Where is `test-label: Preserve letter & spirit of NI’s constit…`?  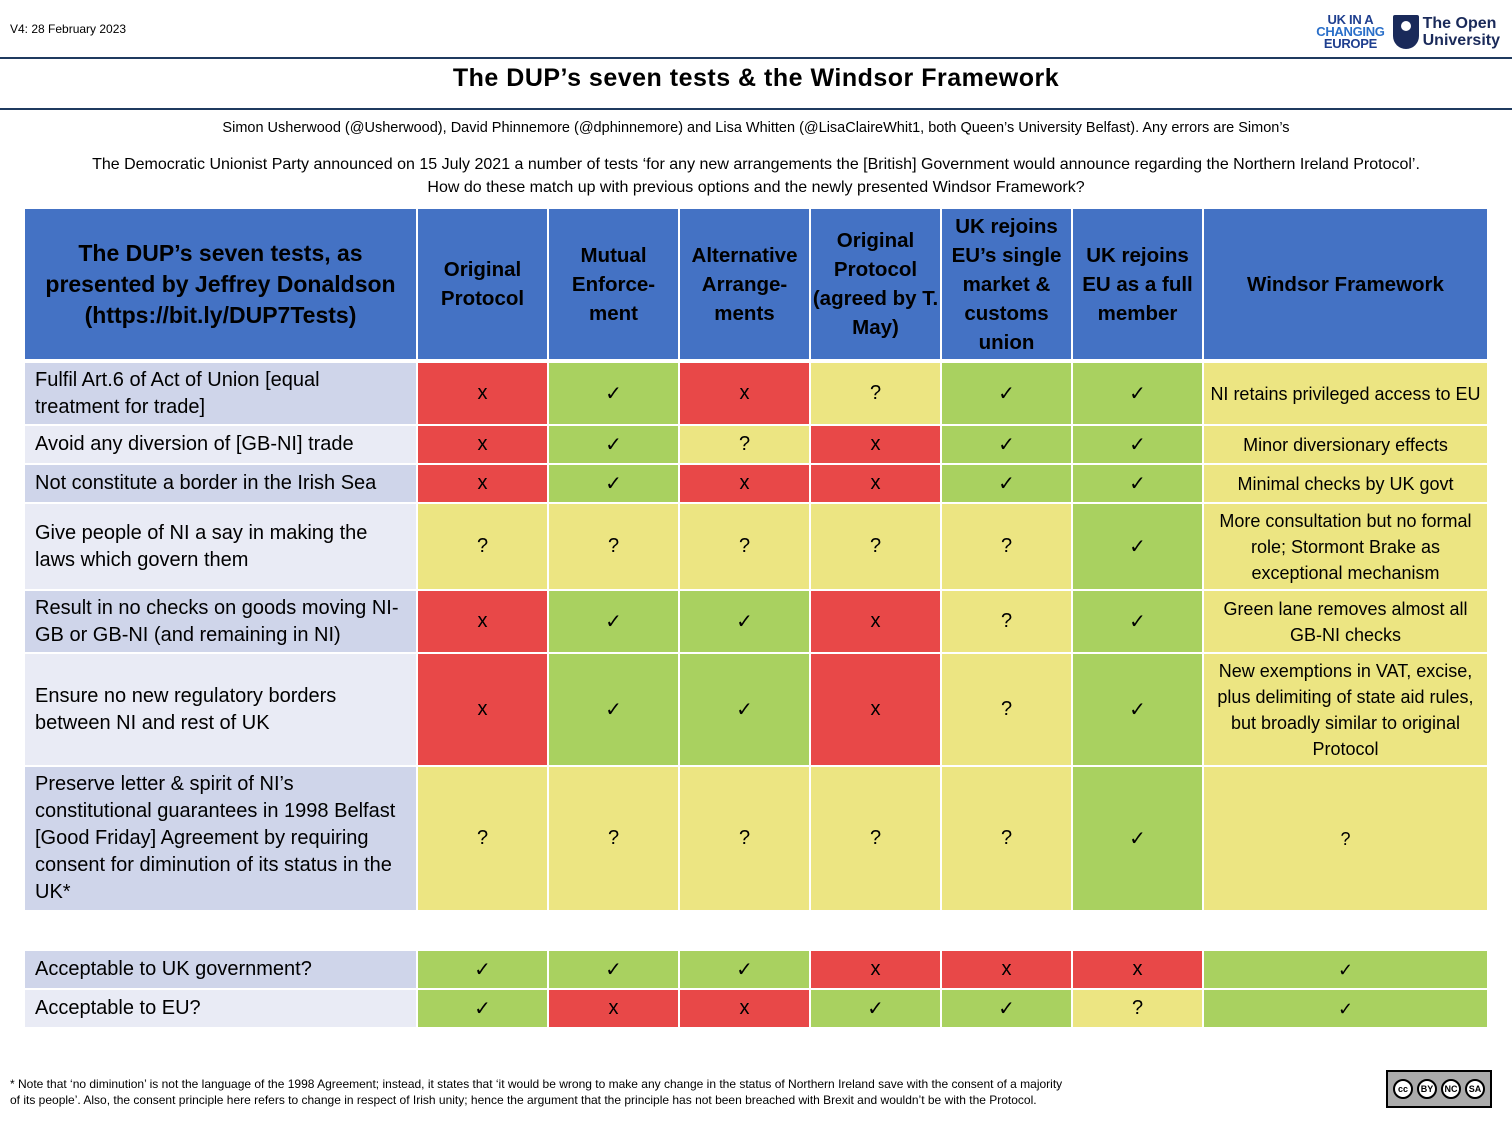 test-label: Preserve letter & spirit of NI’s constit… is located at coordinates (220, 838).